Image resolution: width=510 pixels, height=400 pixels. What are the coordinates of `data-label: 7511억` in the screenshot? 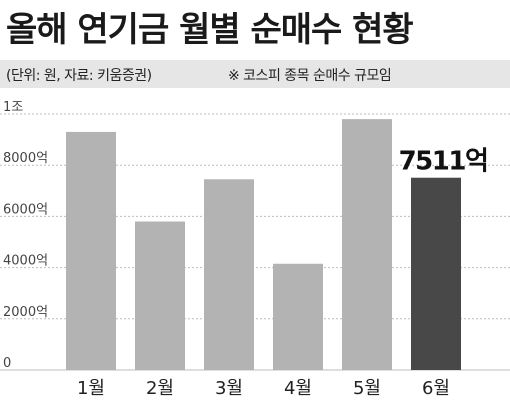 It's located at (443, 162).